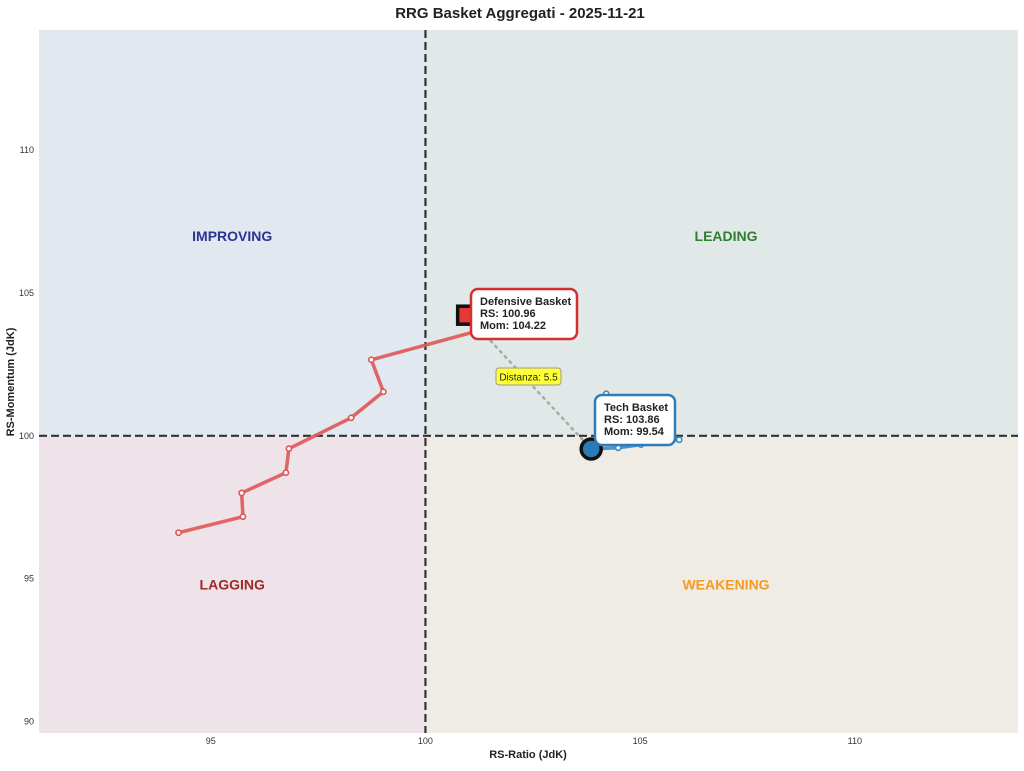 This screenshot has width=1024, height=771. Describe the element at coordinates (425, 741) in the screenshot. I see `x-tick-label: 100` at that location.